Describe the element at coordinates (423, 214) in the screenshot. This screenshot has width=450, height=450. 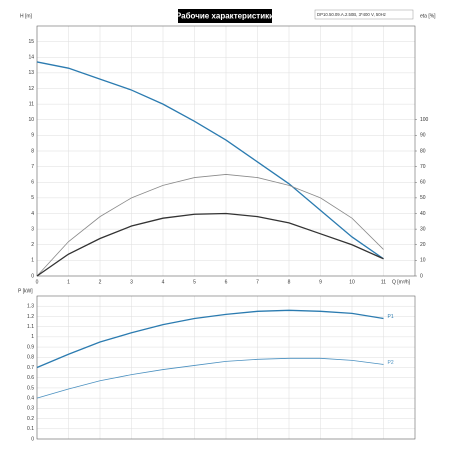
I see `y2-tick-label: 40` at that location.